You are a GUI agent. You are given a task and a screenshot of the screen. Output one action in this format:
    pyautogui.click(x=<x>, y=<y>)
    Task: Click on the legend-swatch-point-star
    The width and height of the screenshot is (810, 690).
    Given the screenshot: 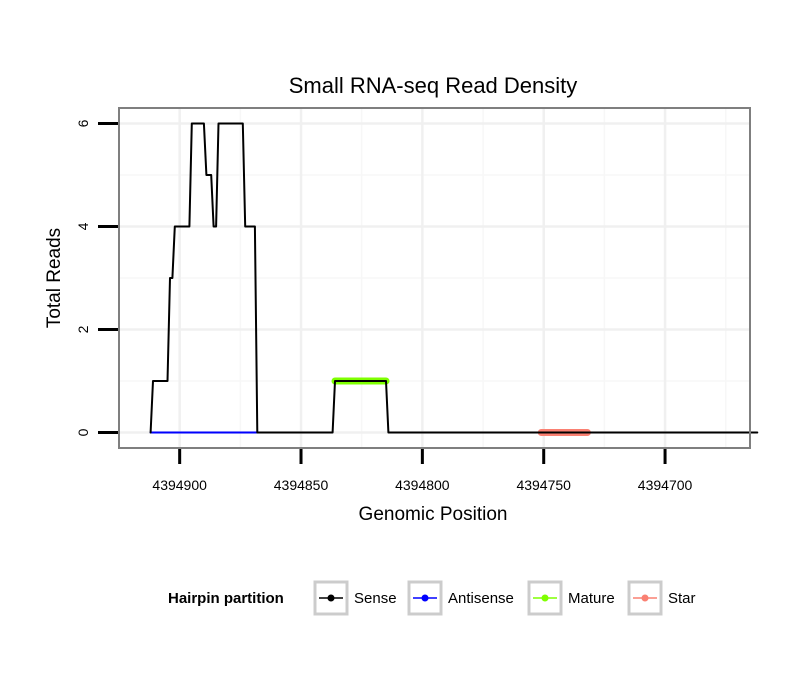 What is the action you would take?
    pyautogui.click(x=645, y=598)
    